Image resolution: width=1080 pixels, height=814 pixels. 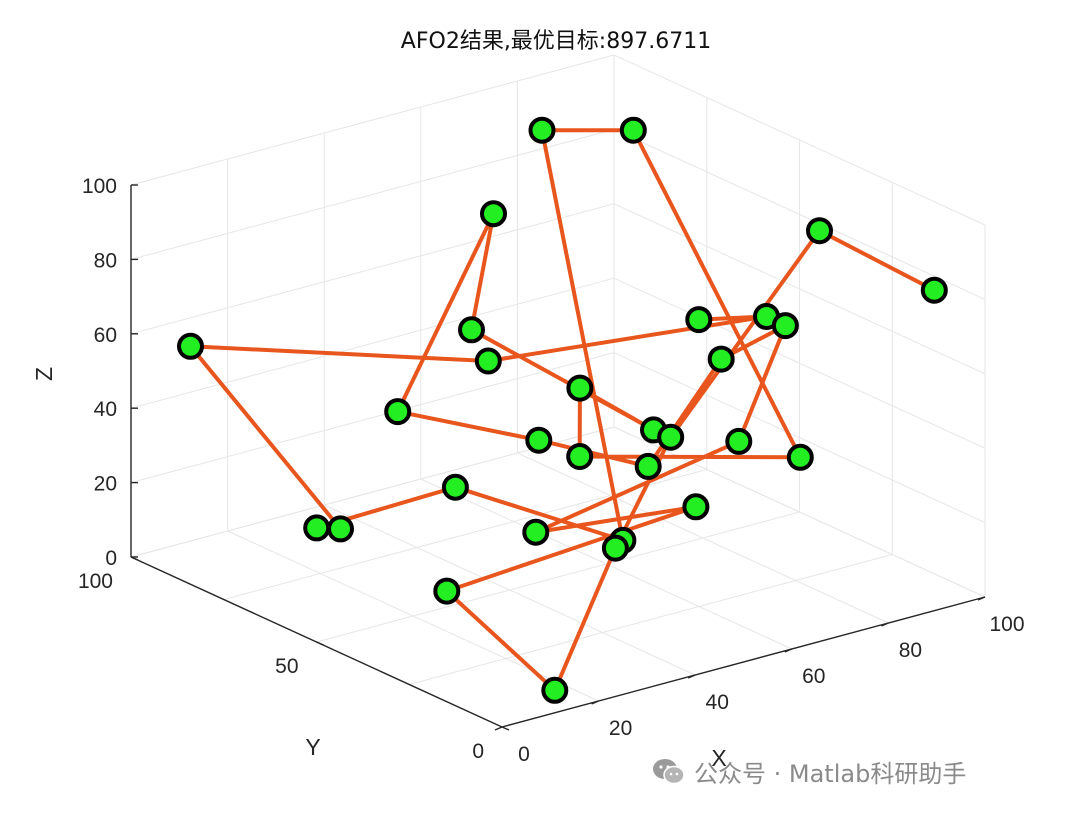 What do you see at coordinates (669, 771) in the screenshot?
I see `wechat-icon` at bounding box center [669, 771].